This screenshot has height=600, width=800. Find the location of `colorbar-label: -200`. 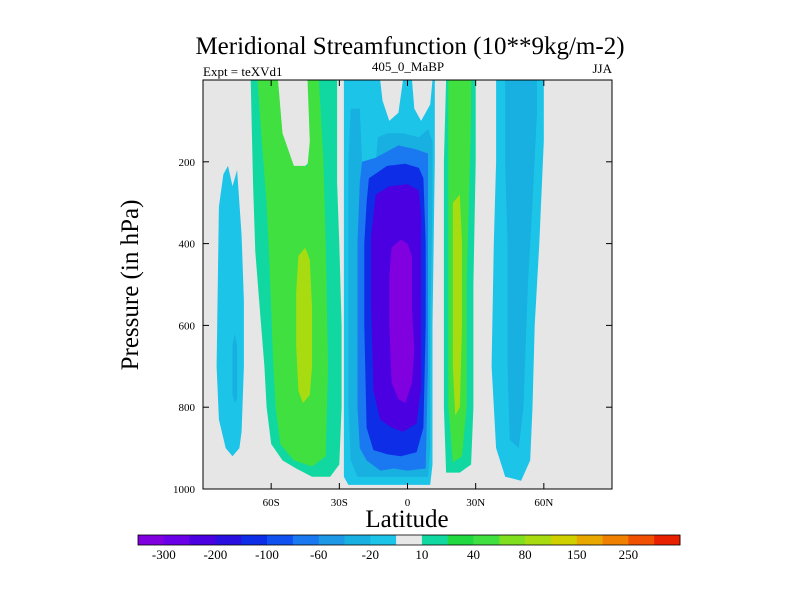

colorbar-label: -200 is located at coordinates (215, 554).